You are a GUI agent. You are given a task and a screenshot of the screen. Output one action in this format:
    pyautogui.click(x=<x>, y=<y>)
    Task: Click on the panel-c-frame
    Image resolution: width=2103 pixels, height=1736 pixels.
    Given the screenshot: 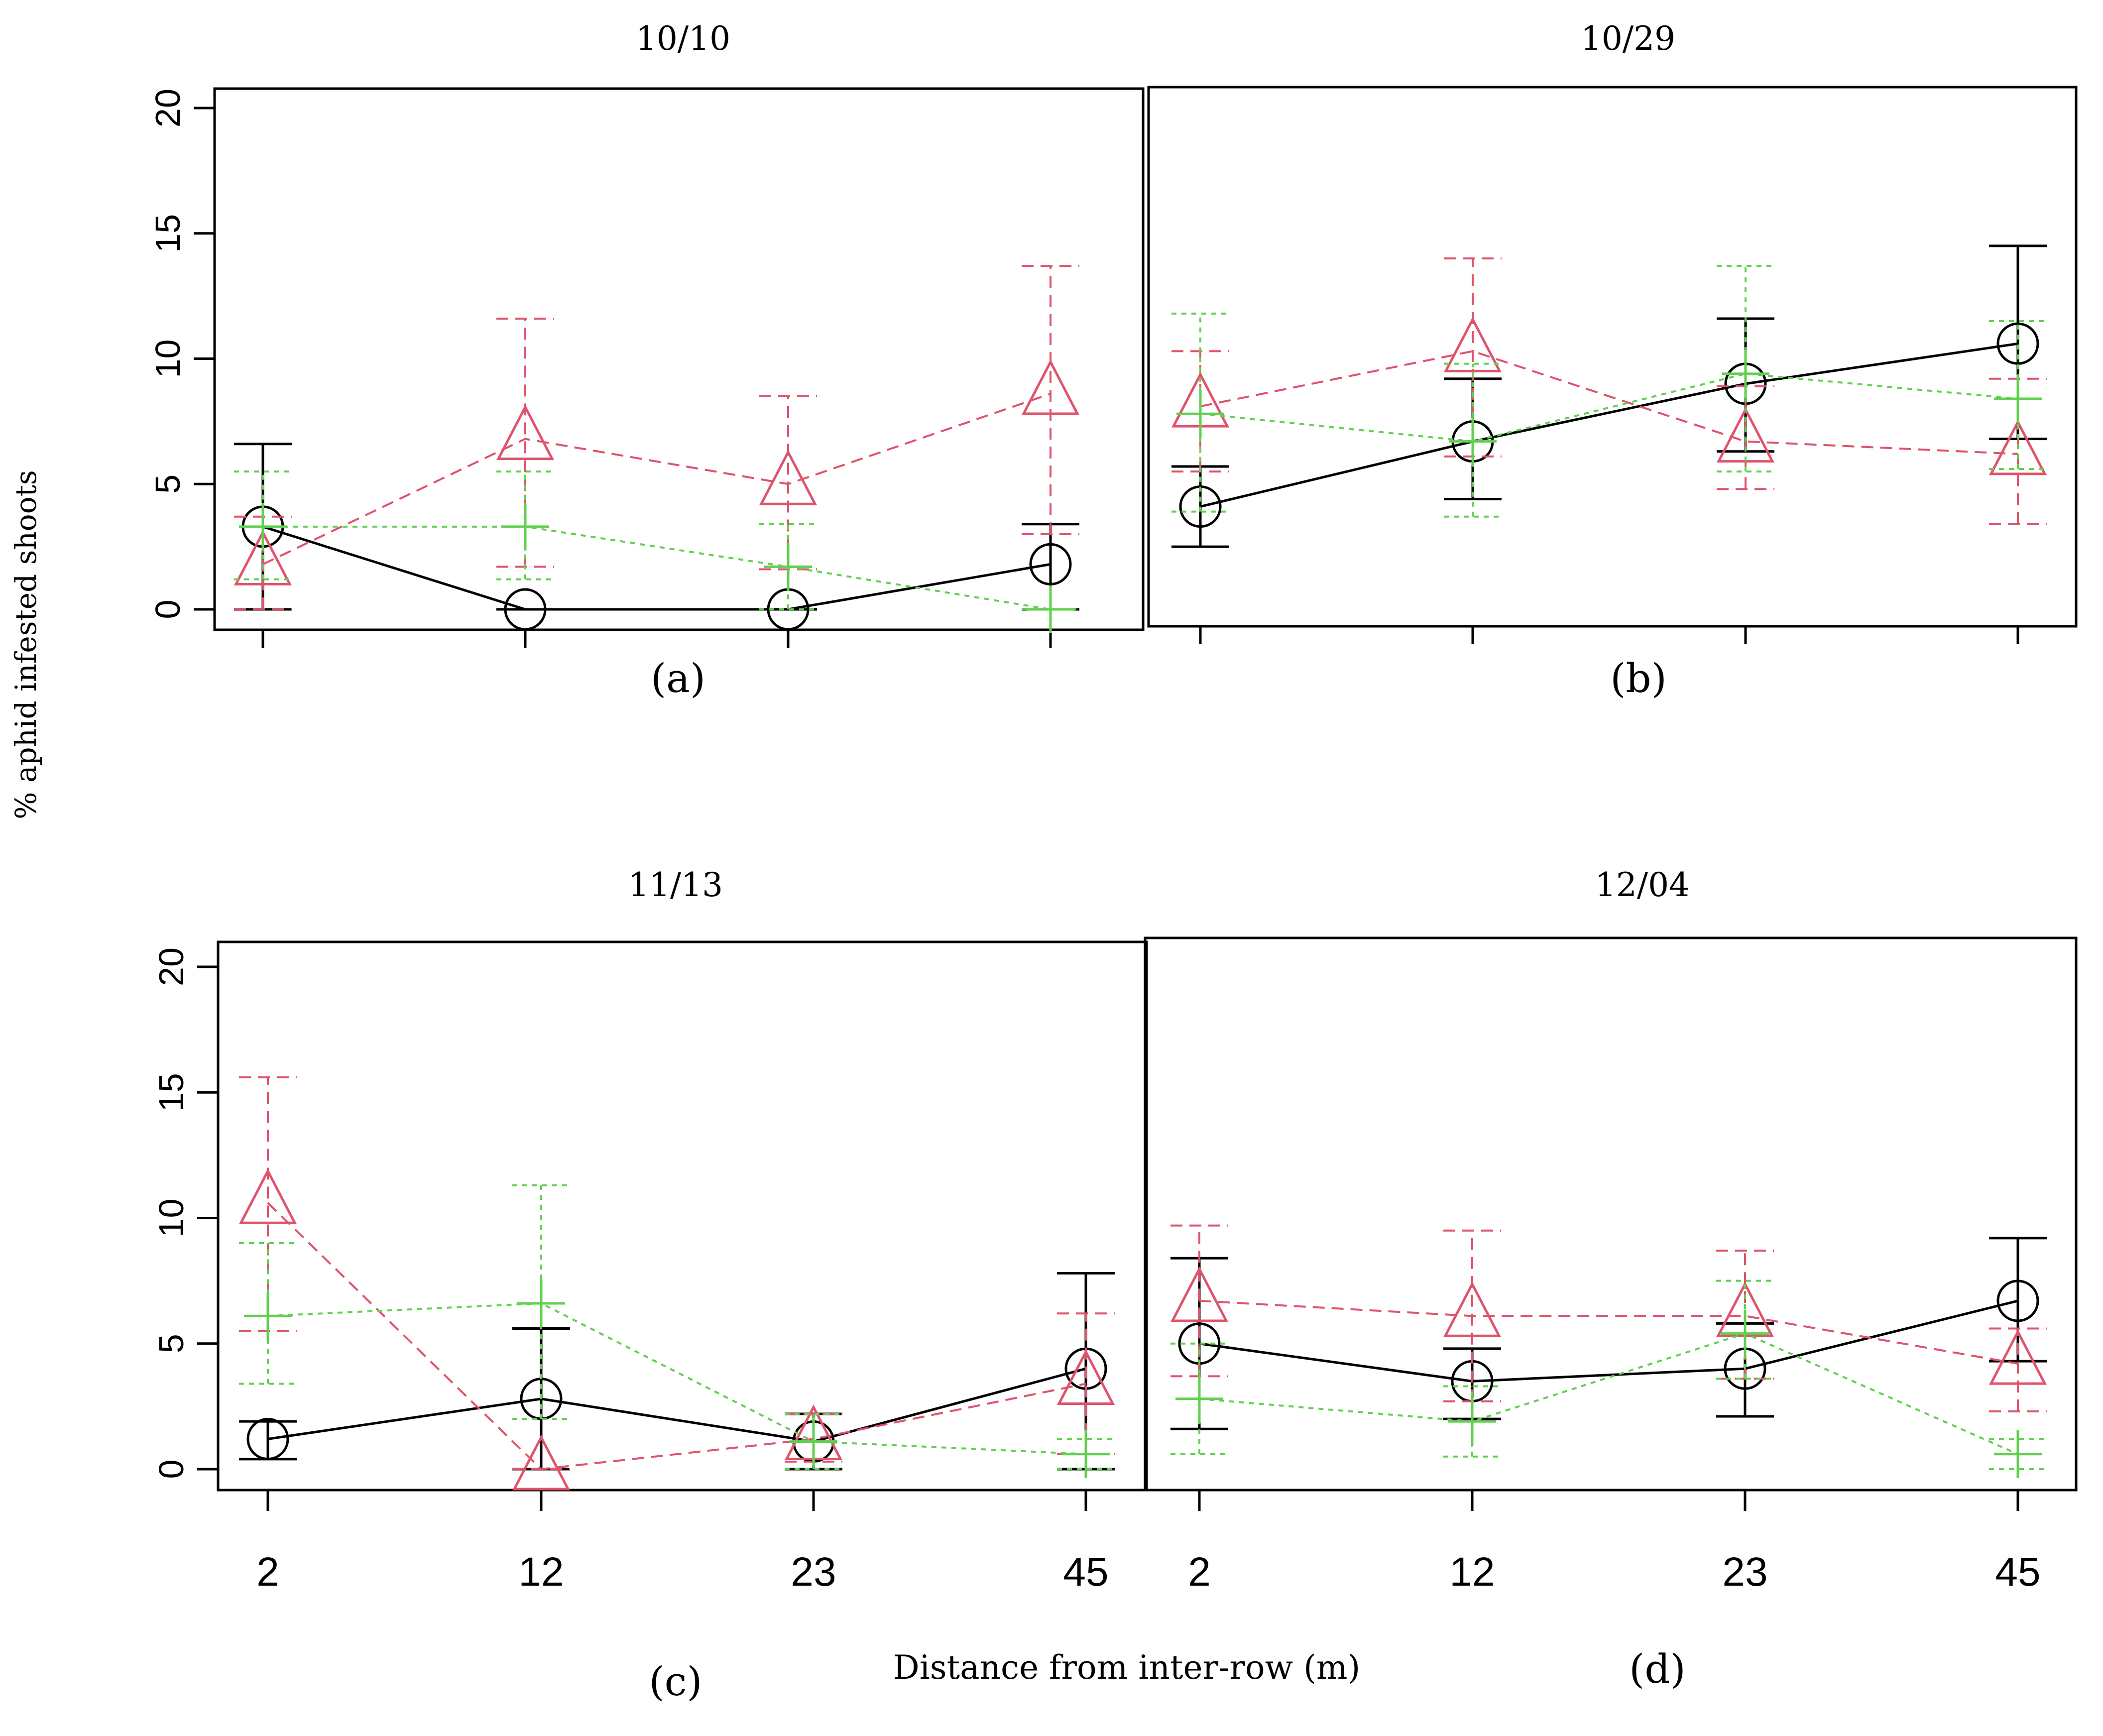 What is the action you would take?
    pyautogui.click(x=682, y=1216)
    